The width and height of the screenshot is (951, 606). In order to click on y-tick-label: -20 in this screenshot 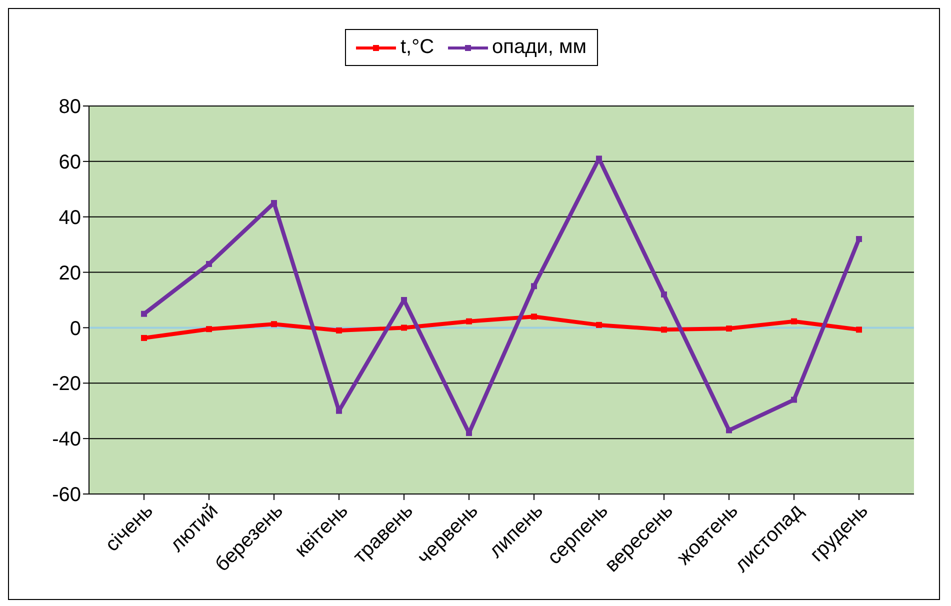, I will do `click(66, 384)`.